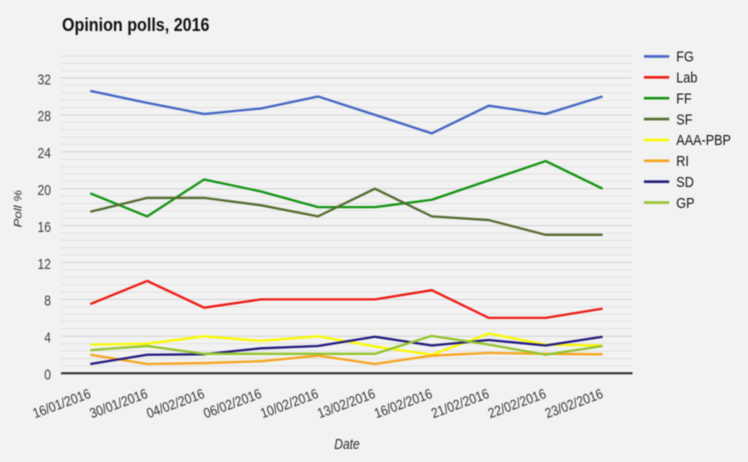 The height and width of the screenshot is (462, 748). Describe the element at coordinates (682, 160) in the screenshot. I see `svg-text: RI` at that location.